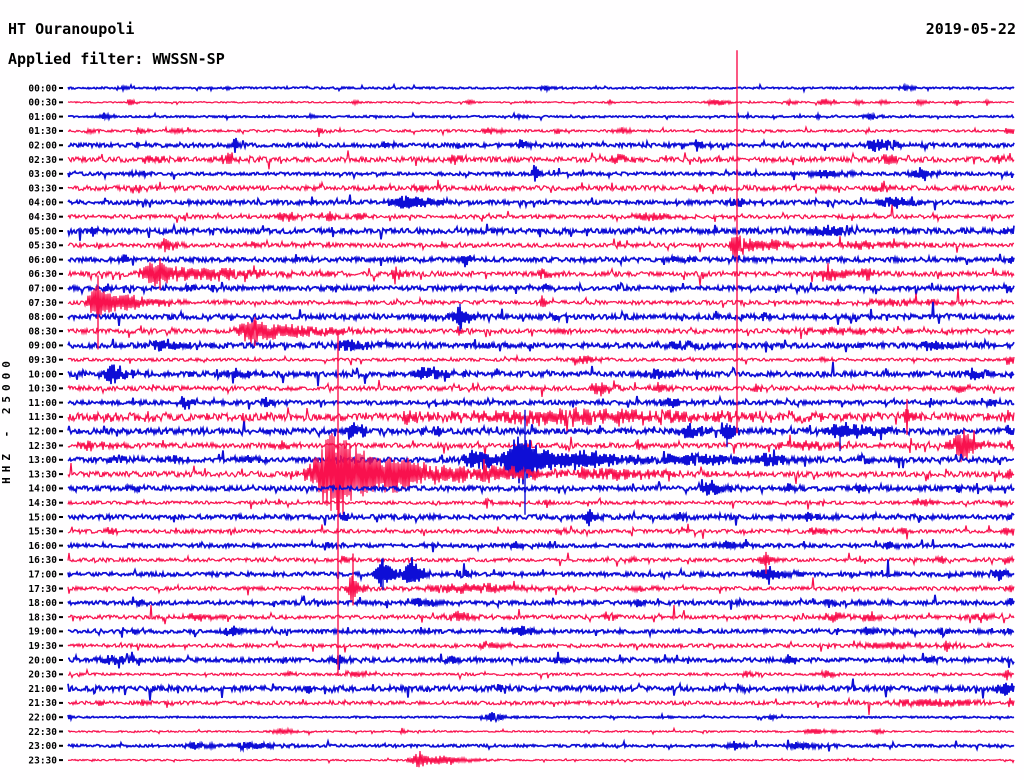 This screenshot has height=780, width=1024. Describe the element at coordinates (6, 420) in the screenshot. I see `channel-scale-label: HHZ - 25000` at that location.